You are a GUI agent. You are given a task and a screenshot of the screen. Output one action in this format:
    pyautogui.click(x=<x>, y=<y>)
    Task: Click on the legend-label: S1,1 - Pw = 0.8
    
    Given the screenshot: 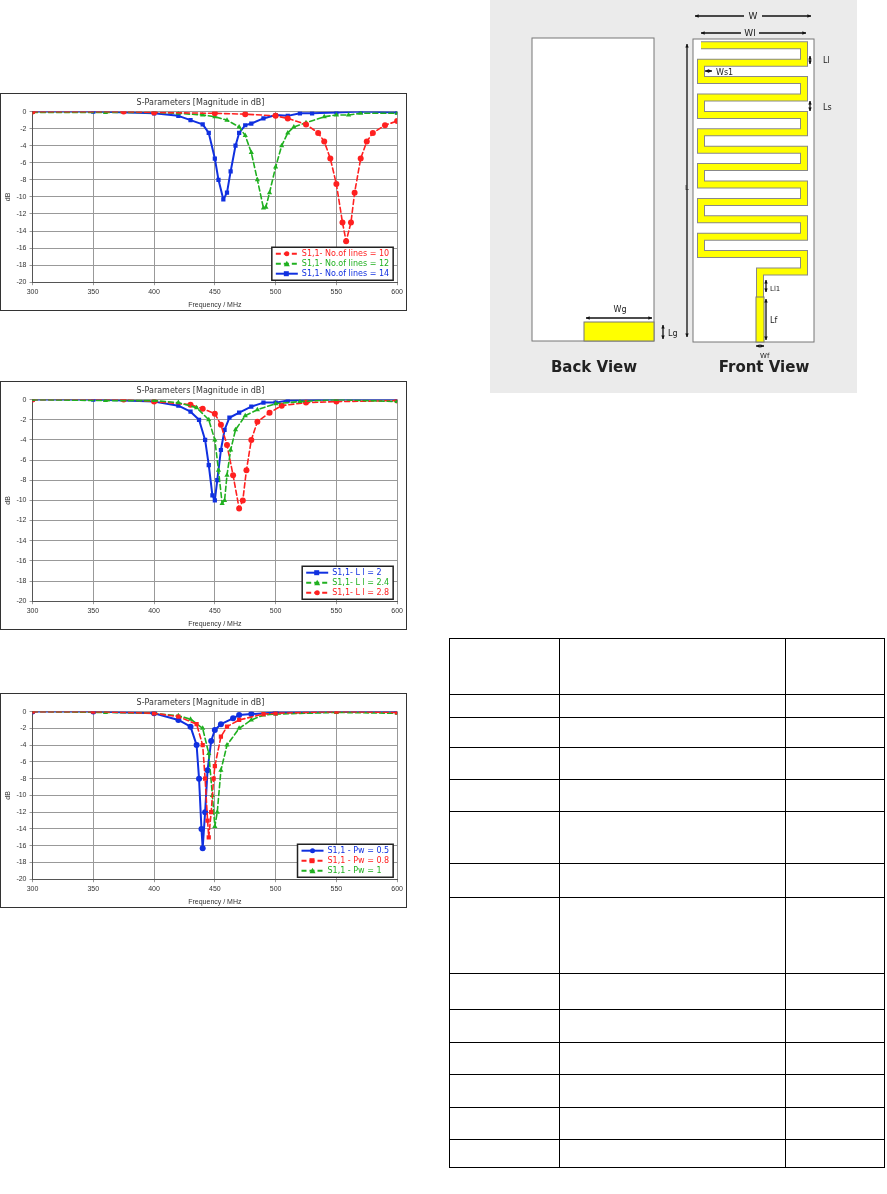 What is the action you would take?
    pyautogui.click(x=358, y=860)
    